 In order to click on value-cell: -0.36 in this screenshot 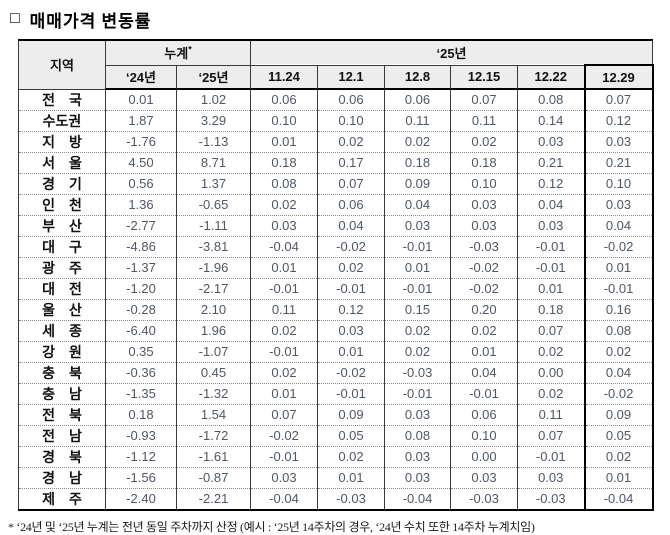, I will do `click(141, 373)`.